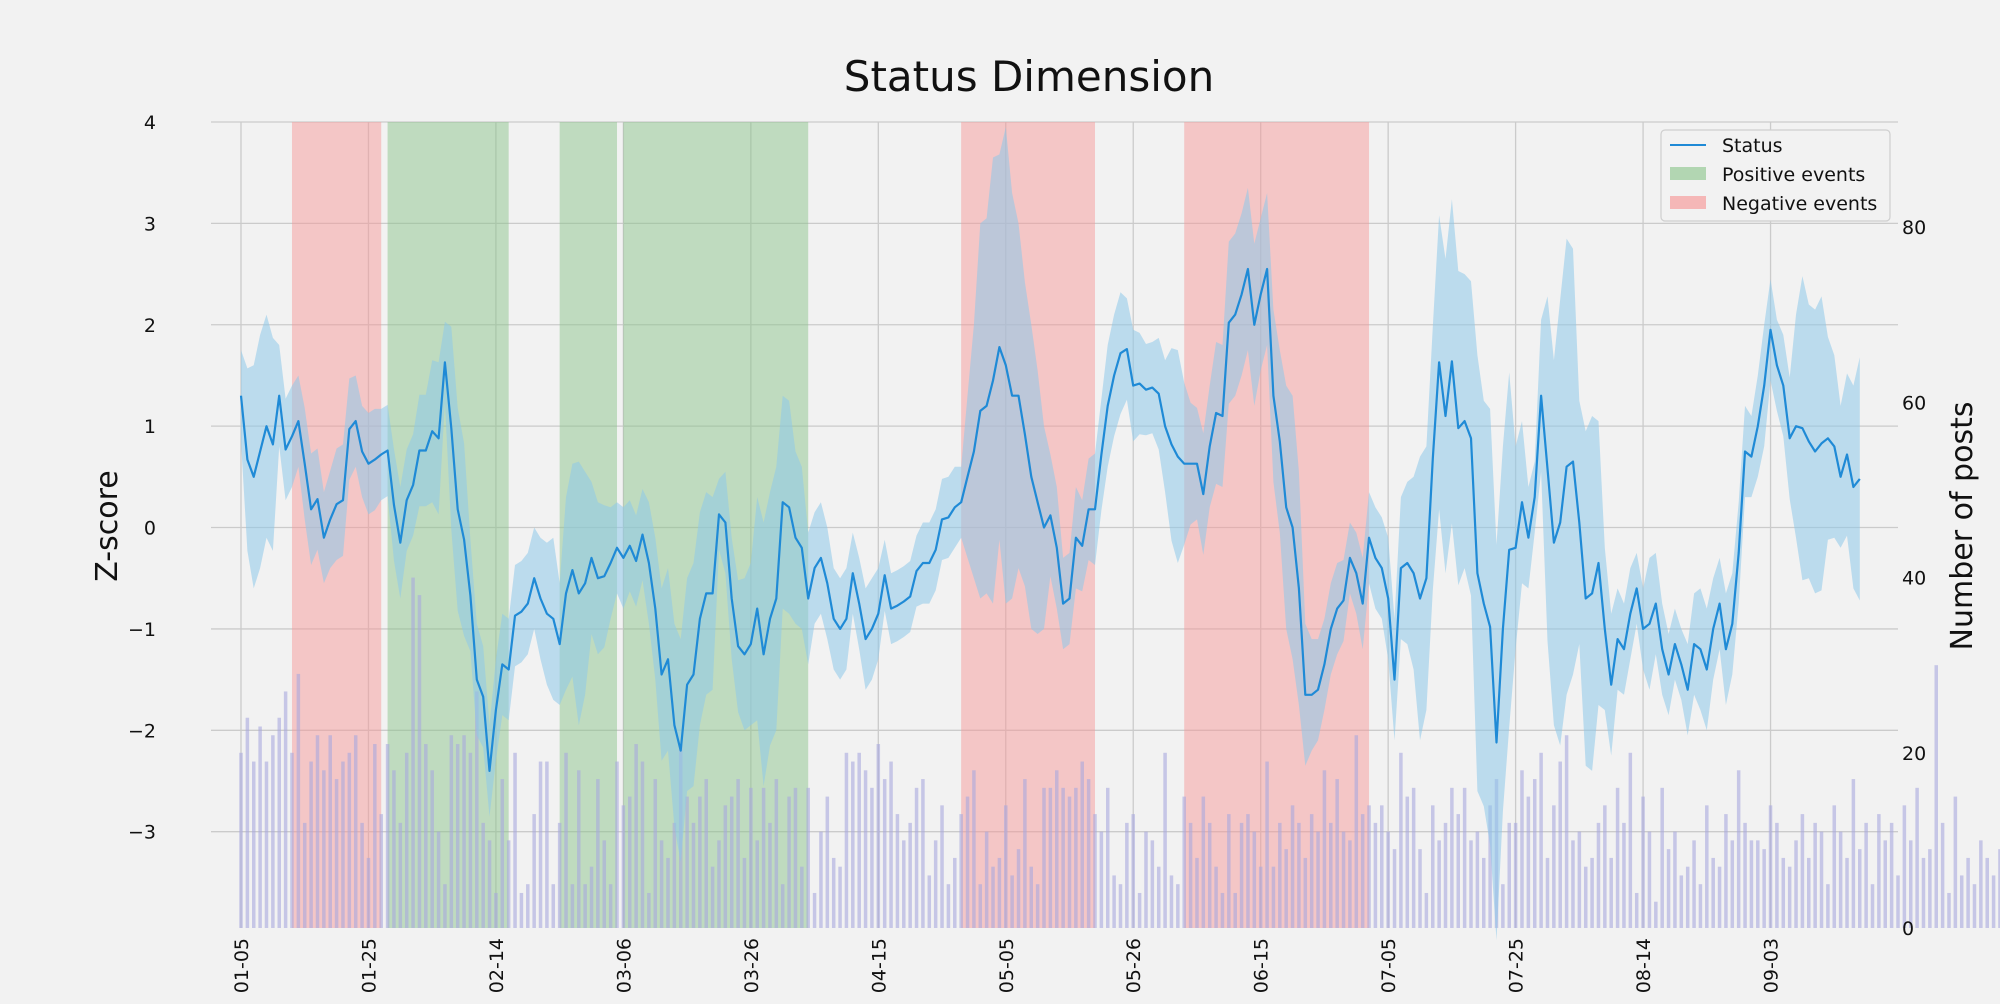  I want to click on legend-label-status: Status, so click(1752, 146).